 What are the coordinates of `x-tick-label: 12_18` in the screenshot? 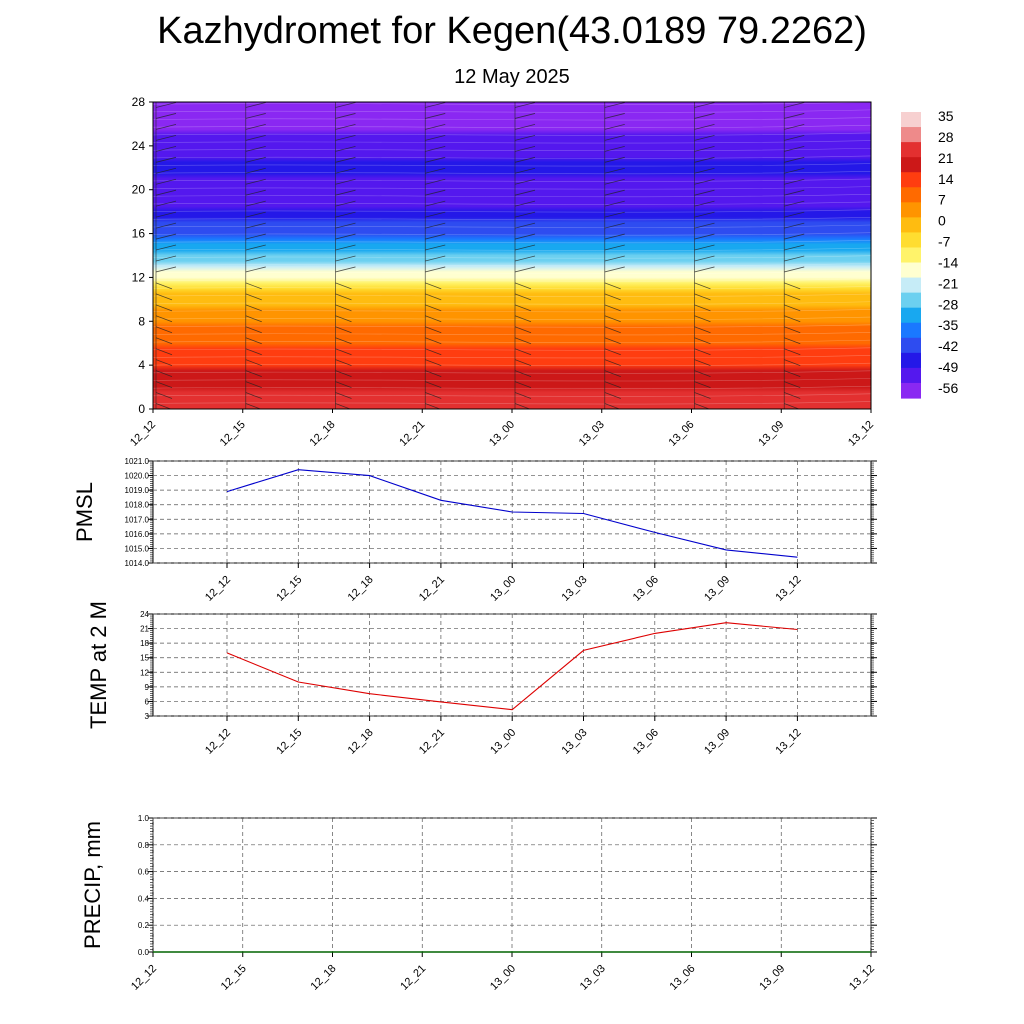 It's located at (324, 978).